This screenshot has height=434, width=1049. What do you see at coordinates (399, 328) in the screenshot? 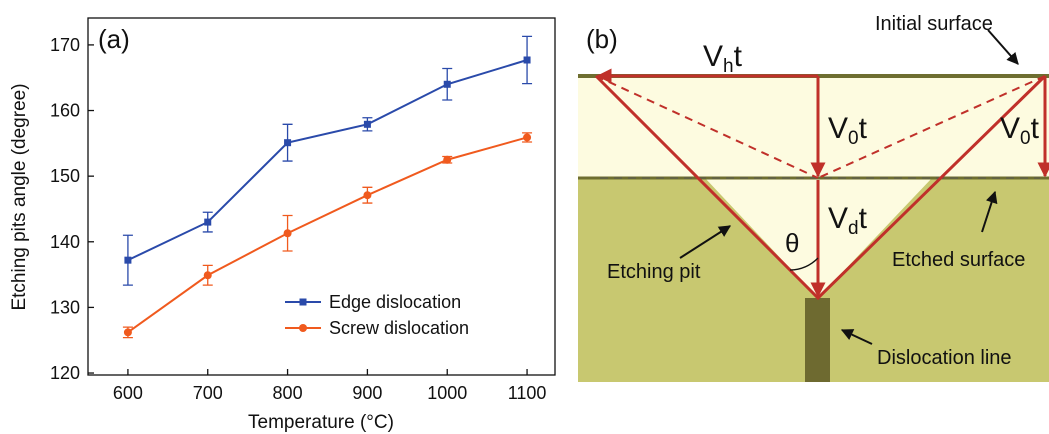
I see `legend-label: Screw dislocation` at bounding box center [399, 328].